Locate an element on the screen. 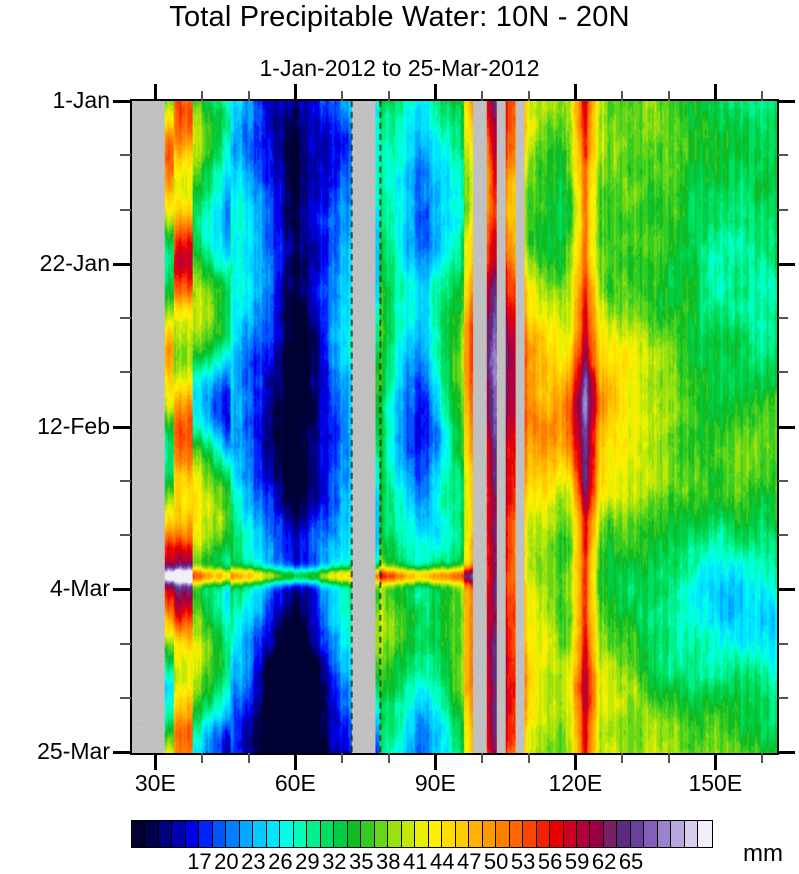 Image resolution: width=799 pixels, height=874 pixels. colorbar is located at coordinates (422, 834).